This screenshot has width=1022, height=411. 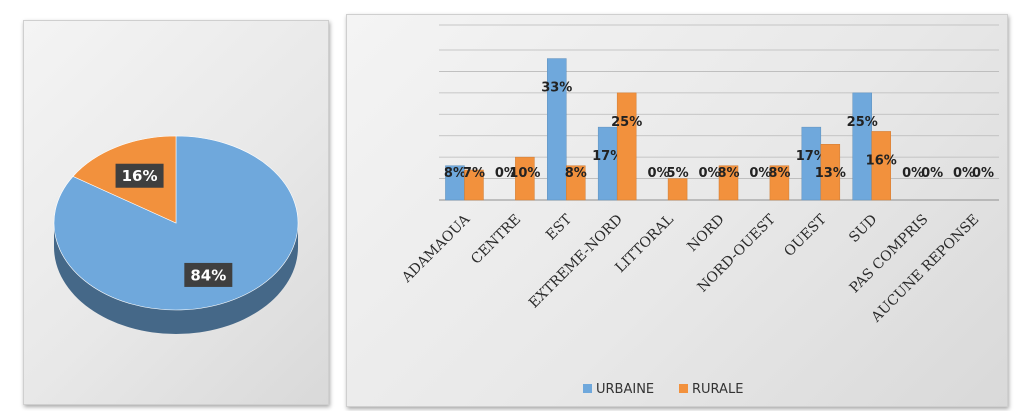 I want to click on data-label-rurale-9: 0%, so click(x=932, y=173).